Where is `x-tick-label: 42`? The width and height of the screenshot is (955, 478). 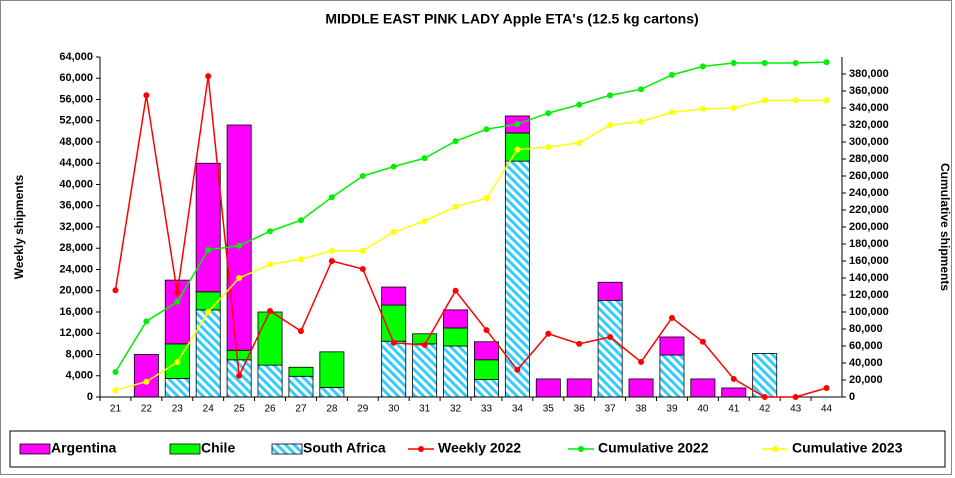
x-tick-label: 42 is located at coordinates (765, 409).